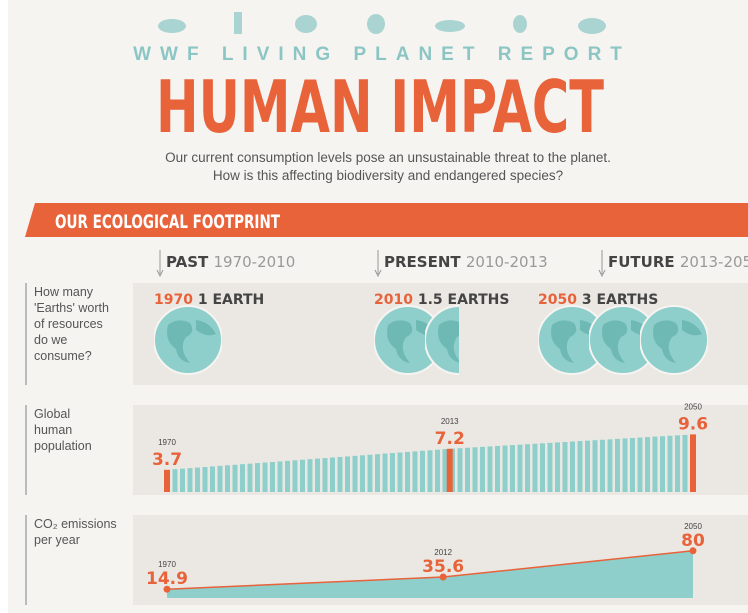  What do you see at coordinates (386, 220) in the screenshot?
I see `section-band` at bounding box center [386, 220].